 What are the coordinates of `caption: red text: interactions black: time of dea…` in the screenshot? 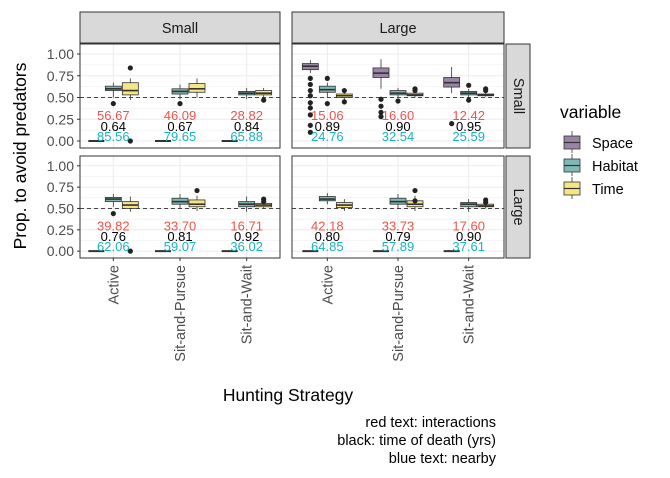 It's located at (416, 441).